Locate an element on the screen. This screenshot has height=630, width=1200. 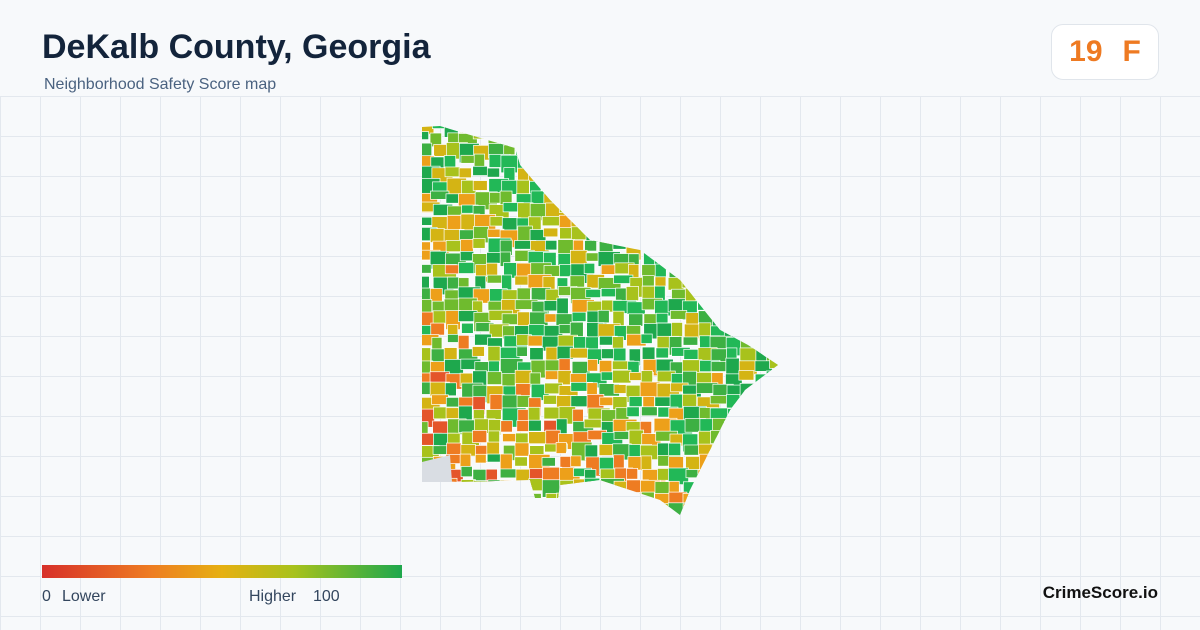
score-badge: 19 F is located at coordinates (1105, 52).